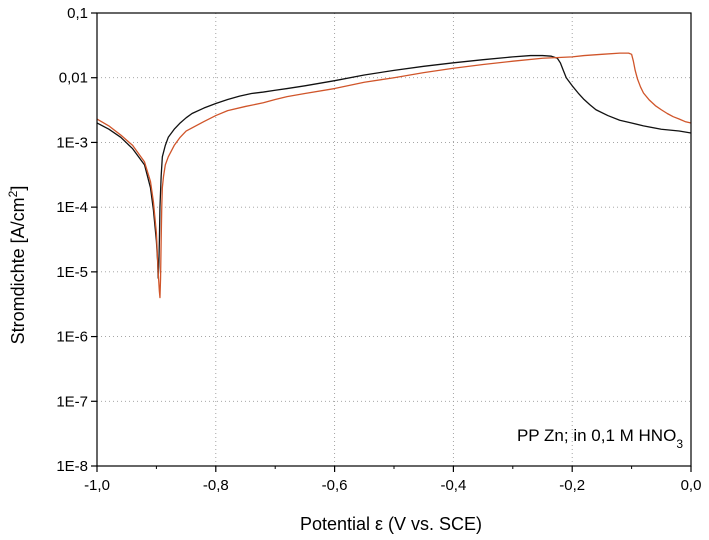  What do you see at coordinates (72, 272) in the screenshot?
I see `y-tick-label: 1E-5` at bounding box center [72, 272].